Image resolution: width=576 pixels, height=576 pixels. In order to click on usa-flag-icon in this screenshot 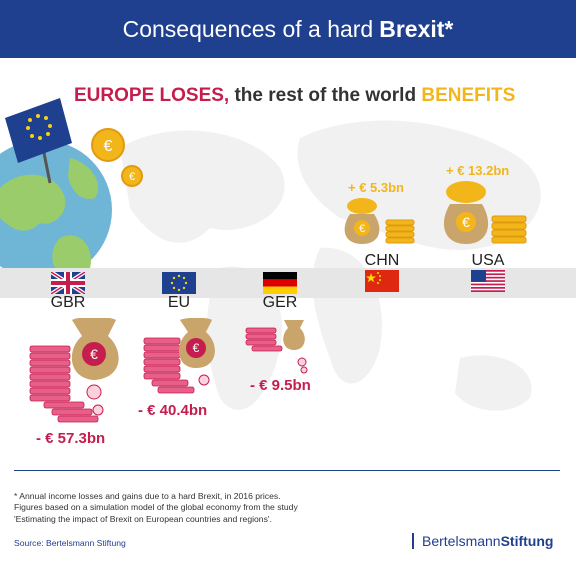, I will do `click(488, 281)`.